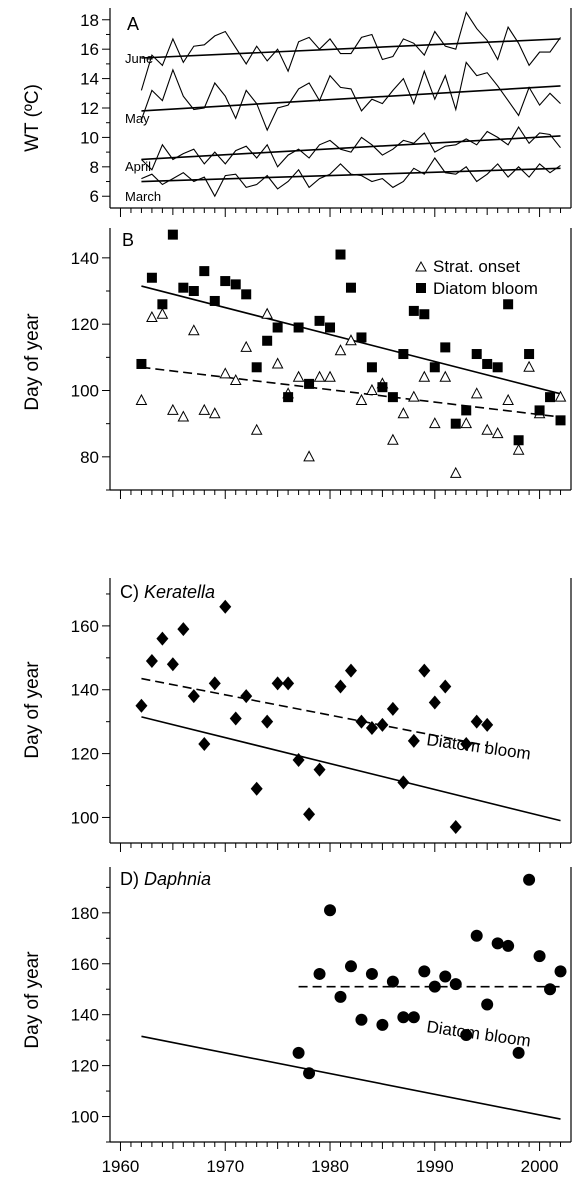  Describe the element at coordinates (314, 712) in the screenshot. I see `panel-c-trendline-keratella` at that location.